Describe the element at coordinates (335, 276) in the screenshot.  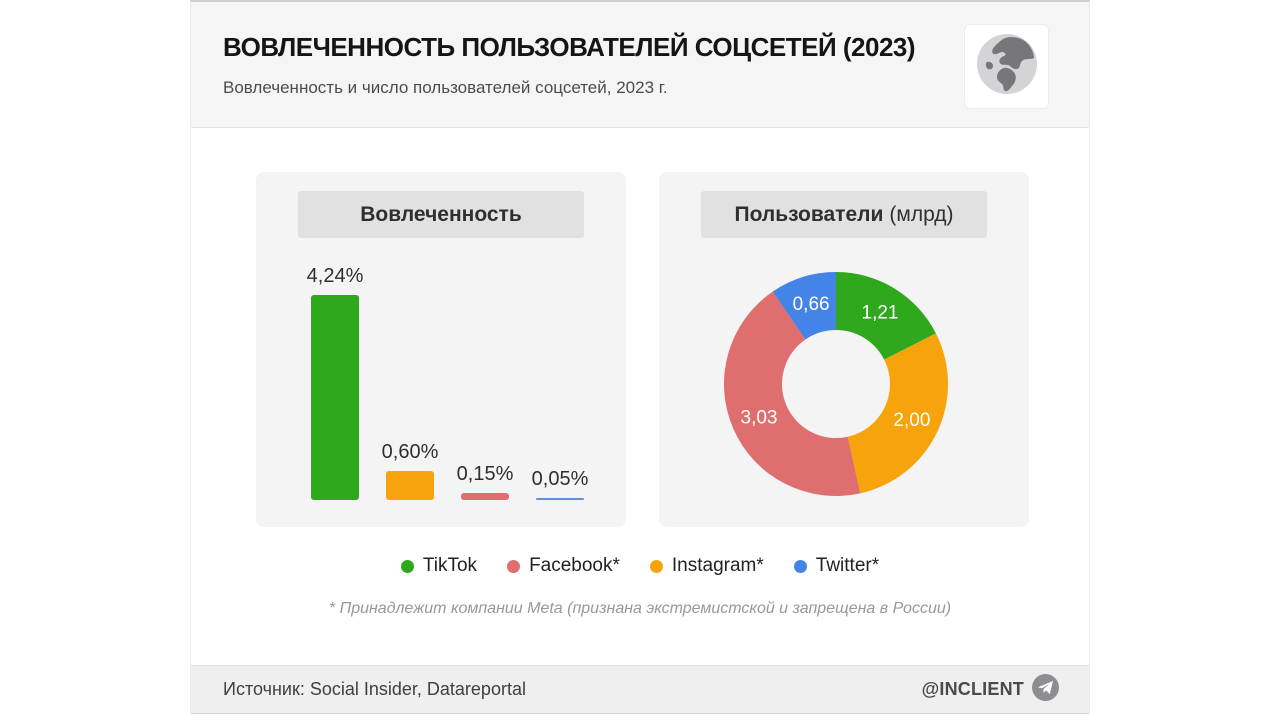
I see `bar-value-label: 4,24%` at that location.